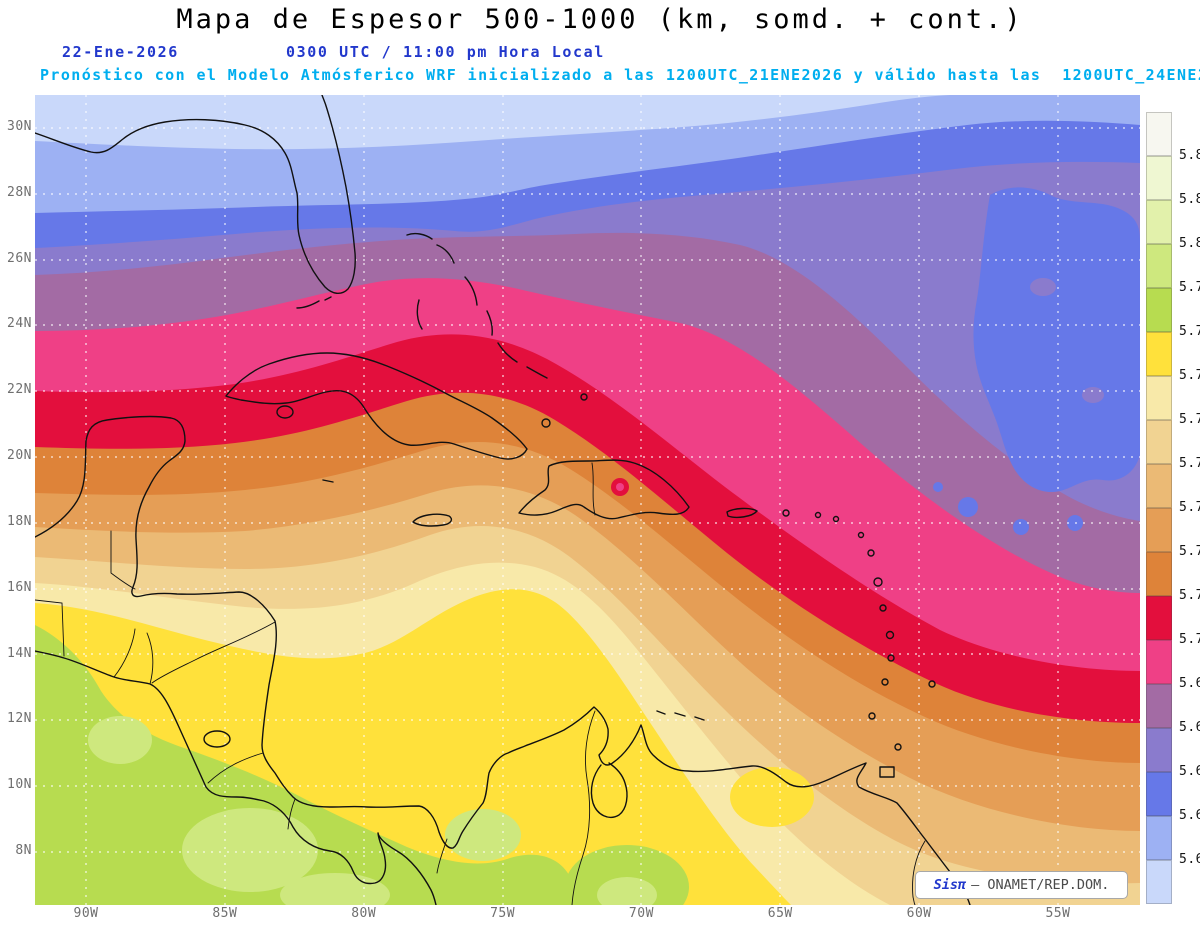  I want to click on lat-tick-label: 10N, so click(19, 785).